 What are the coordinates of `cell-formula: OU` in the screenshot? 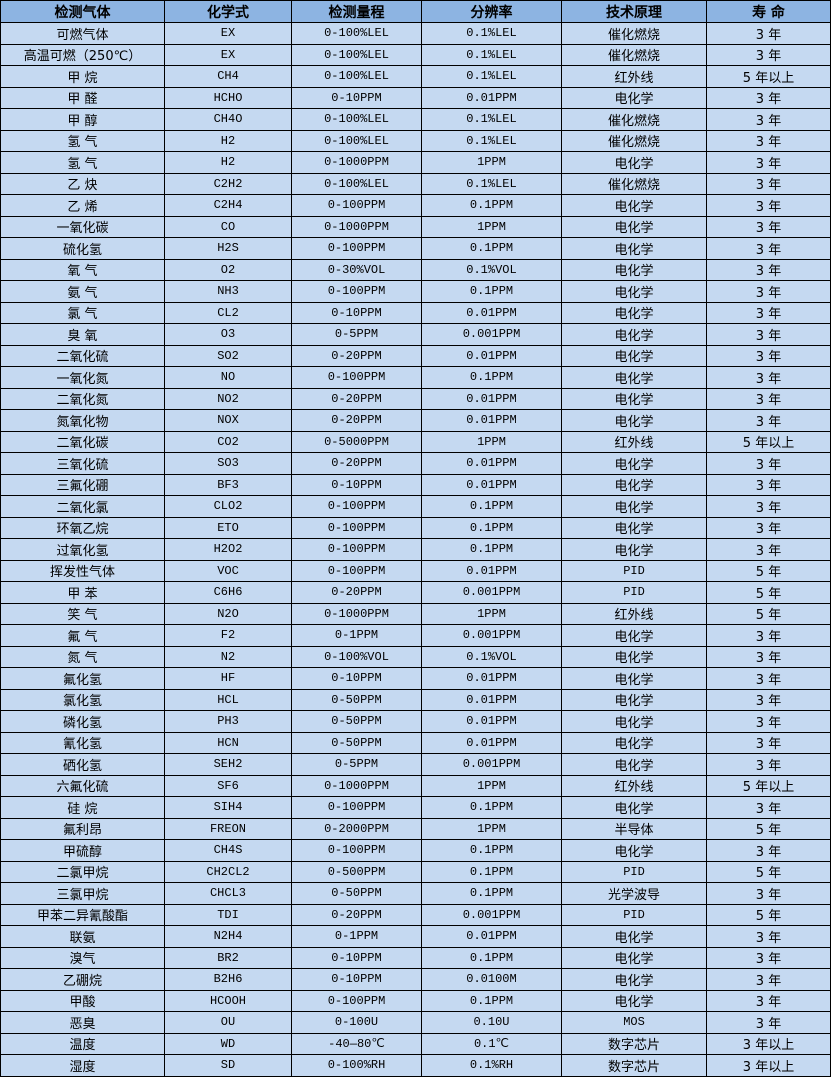 It's located at (228, 1022).